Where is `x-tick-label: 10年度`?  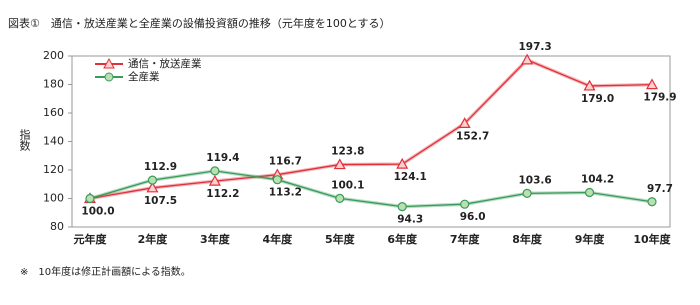
x-tick-label: 10年度 is located at coordinates (652, 239).